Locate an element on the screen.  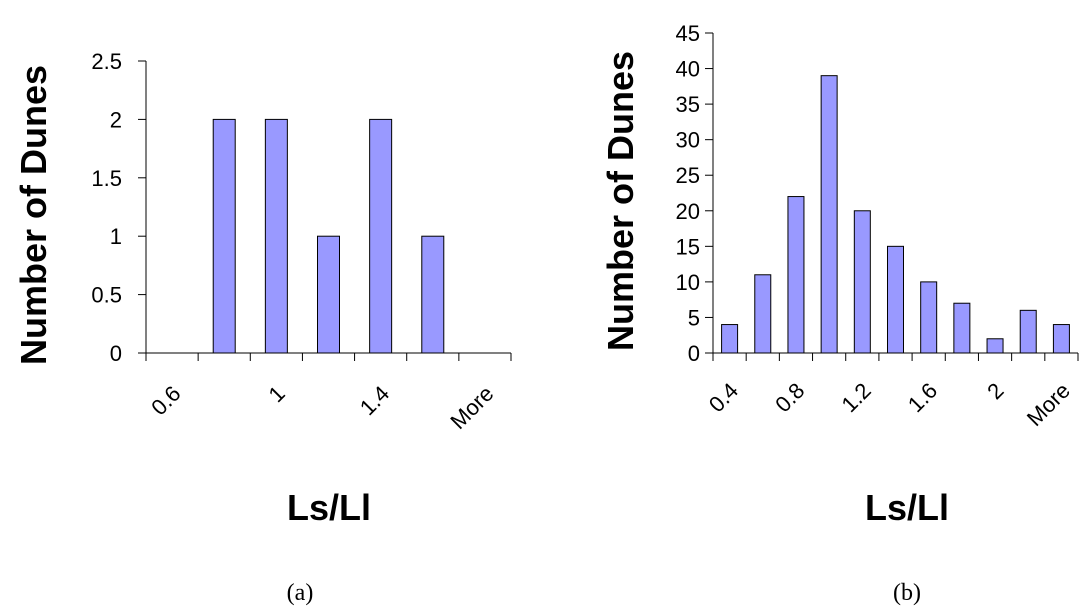
x-tick-label: 0.8 is located at coordinates (789, 397).